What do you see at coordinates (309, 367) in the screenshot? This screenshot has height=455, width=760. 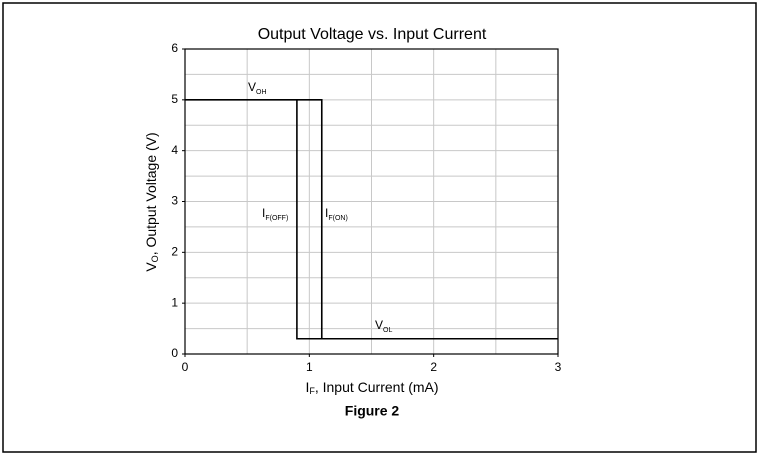 I see `x-tick-label: 1` at bounding box center [309, 367].